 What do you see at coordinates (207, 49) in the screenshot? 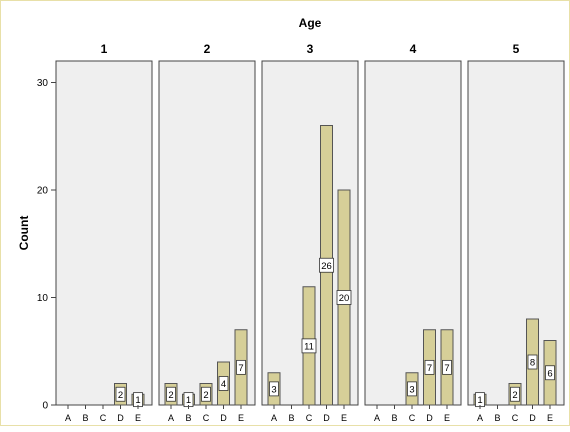
I see `panel-header: 2` at bounding box center [207, 49].